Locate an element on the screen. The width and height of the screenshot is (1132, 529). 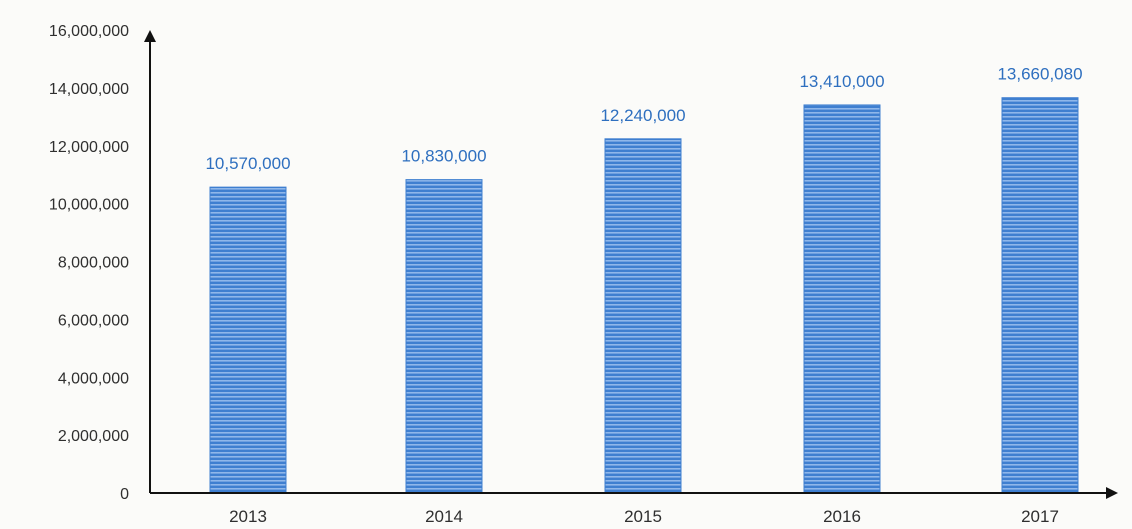
data-label: 12,240,000 is located at coordinates (642, 115).